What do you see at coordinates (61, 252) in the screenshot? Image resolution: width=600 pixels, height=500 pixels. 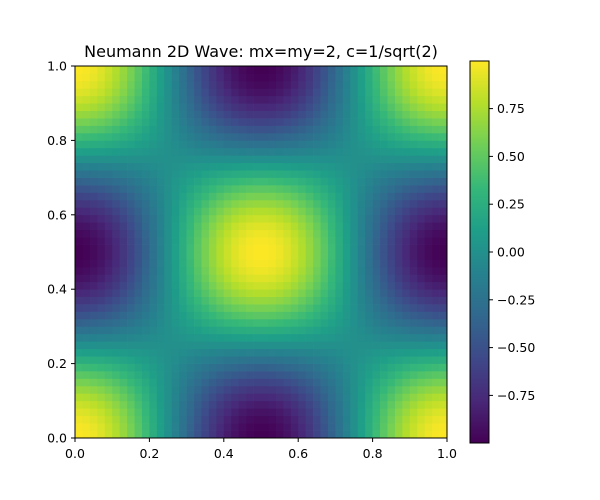 I see `y-axis: 0.00.20.40.60.81.0` at bounding box center [61, 252].